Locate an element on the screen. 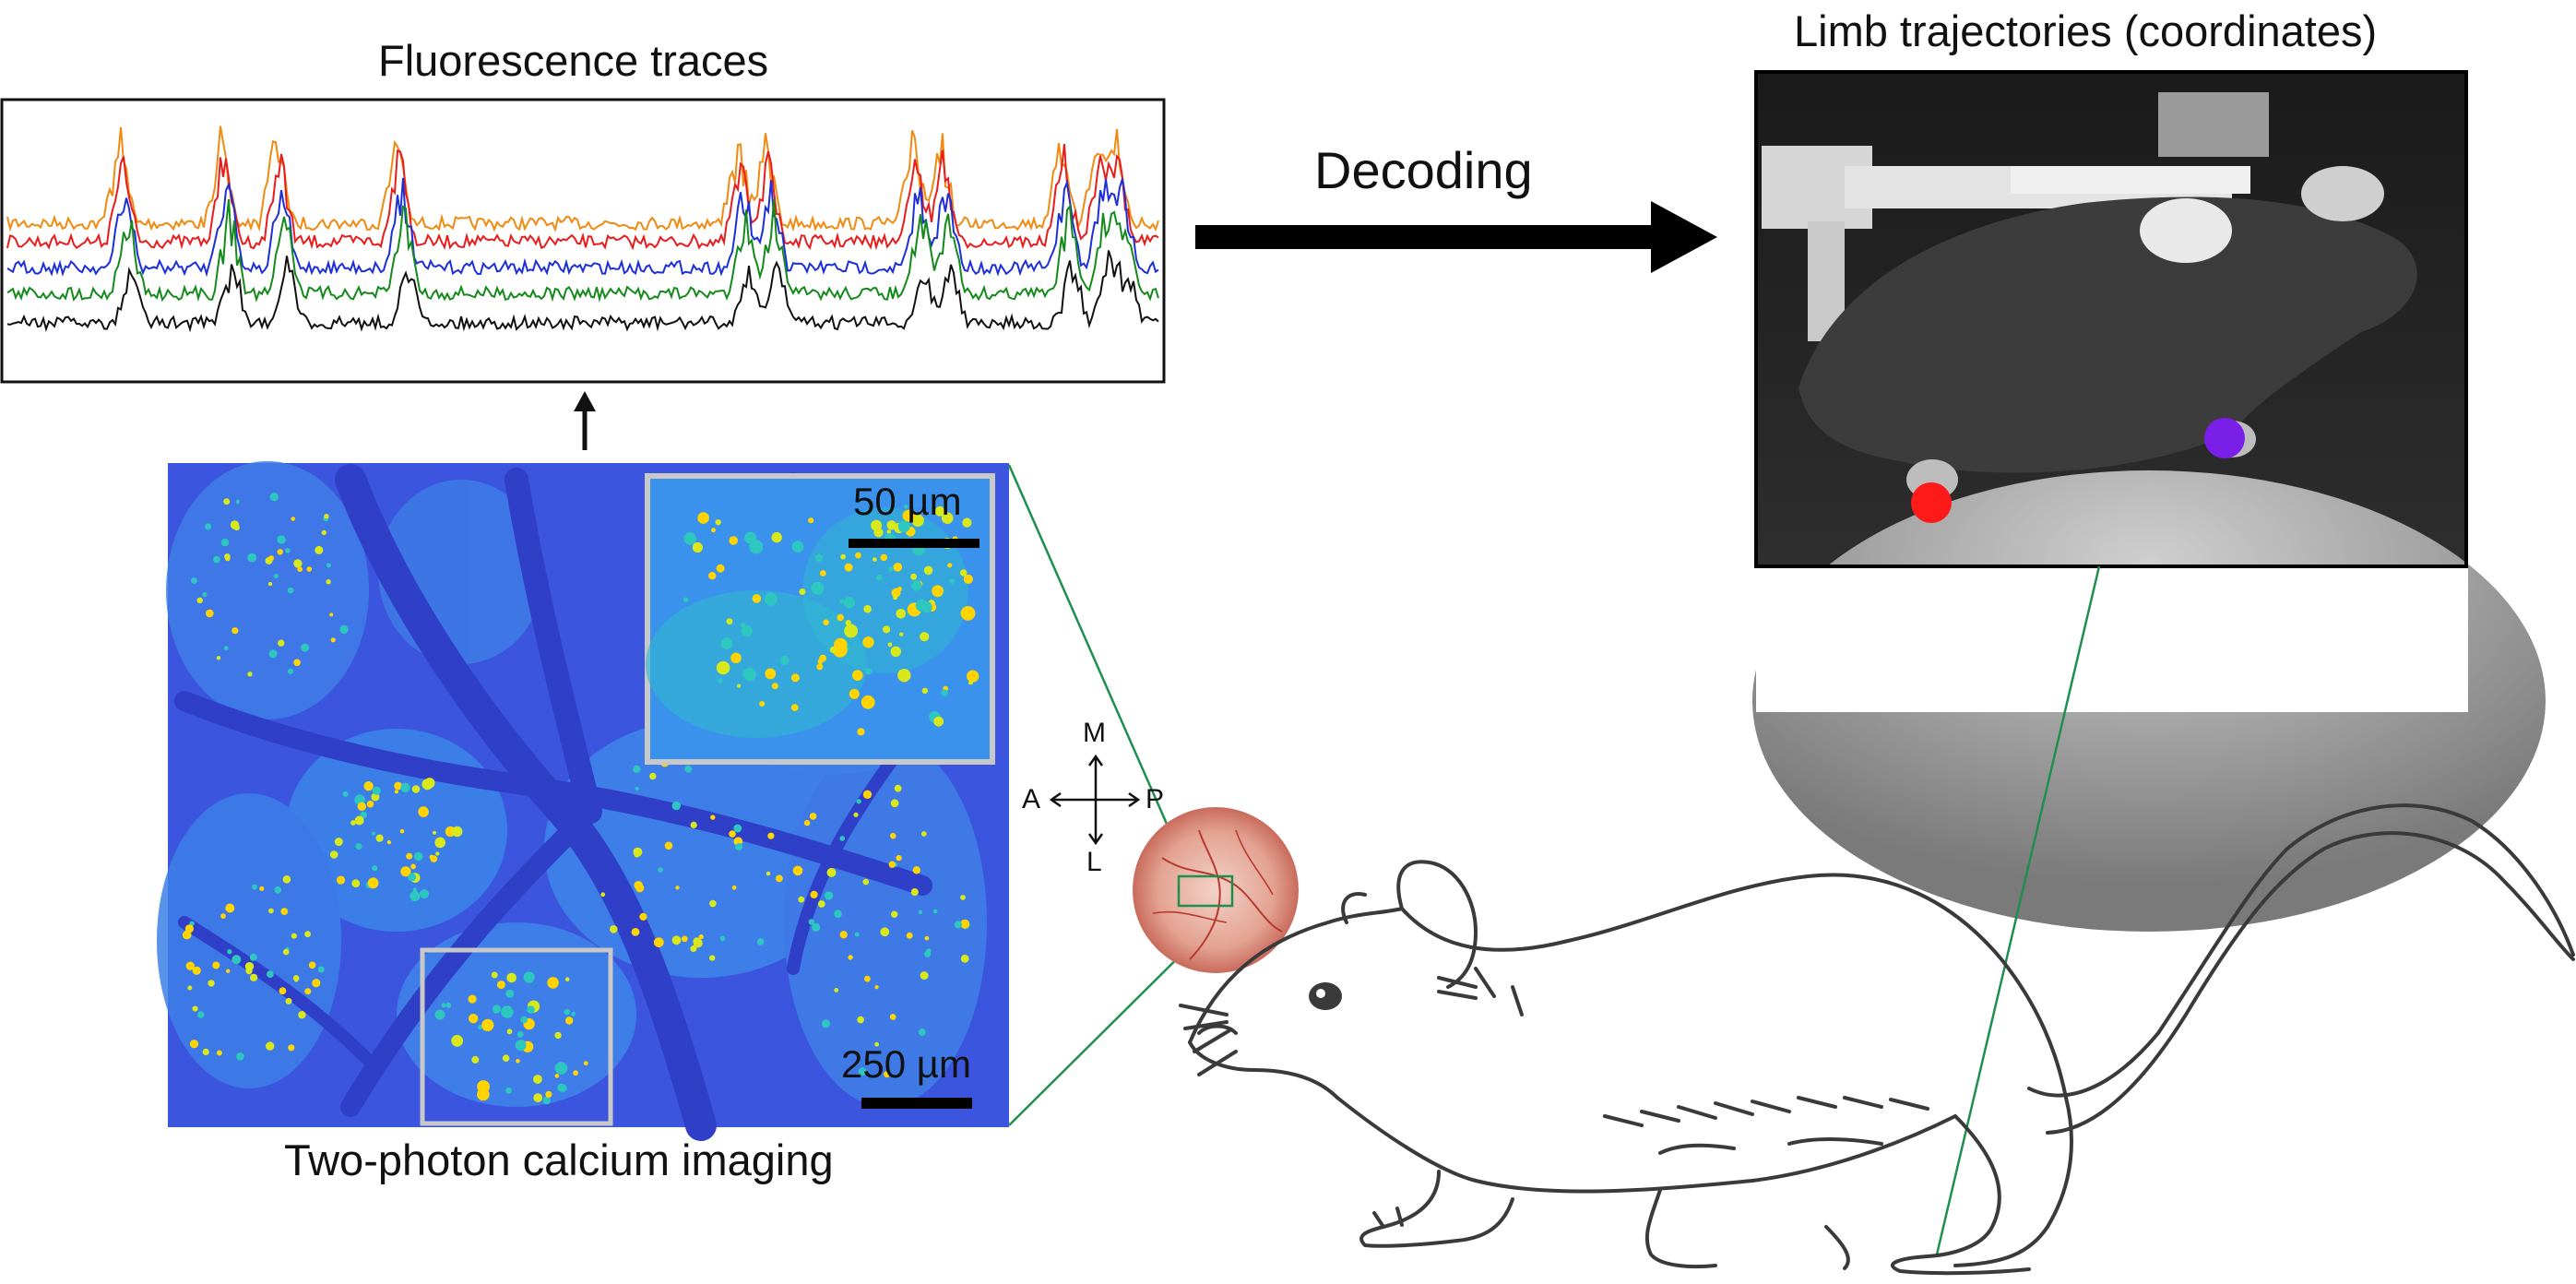  right-paw-marker is located at coordinates (2224, 438).